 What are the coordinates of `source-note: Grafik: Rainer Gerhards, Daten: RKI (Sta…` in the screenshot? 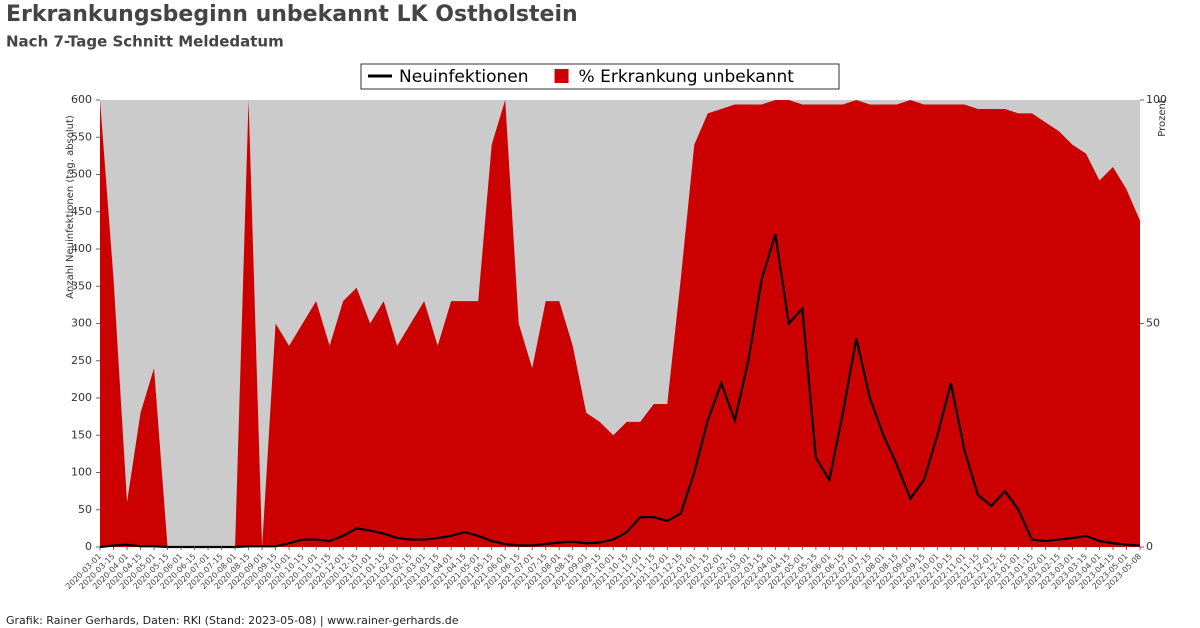 It's located at (232, 620).